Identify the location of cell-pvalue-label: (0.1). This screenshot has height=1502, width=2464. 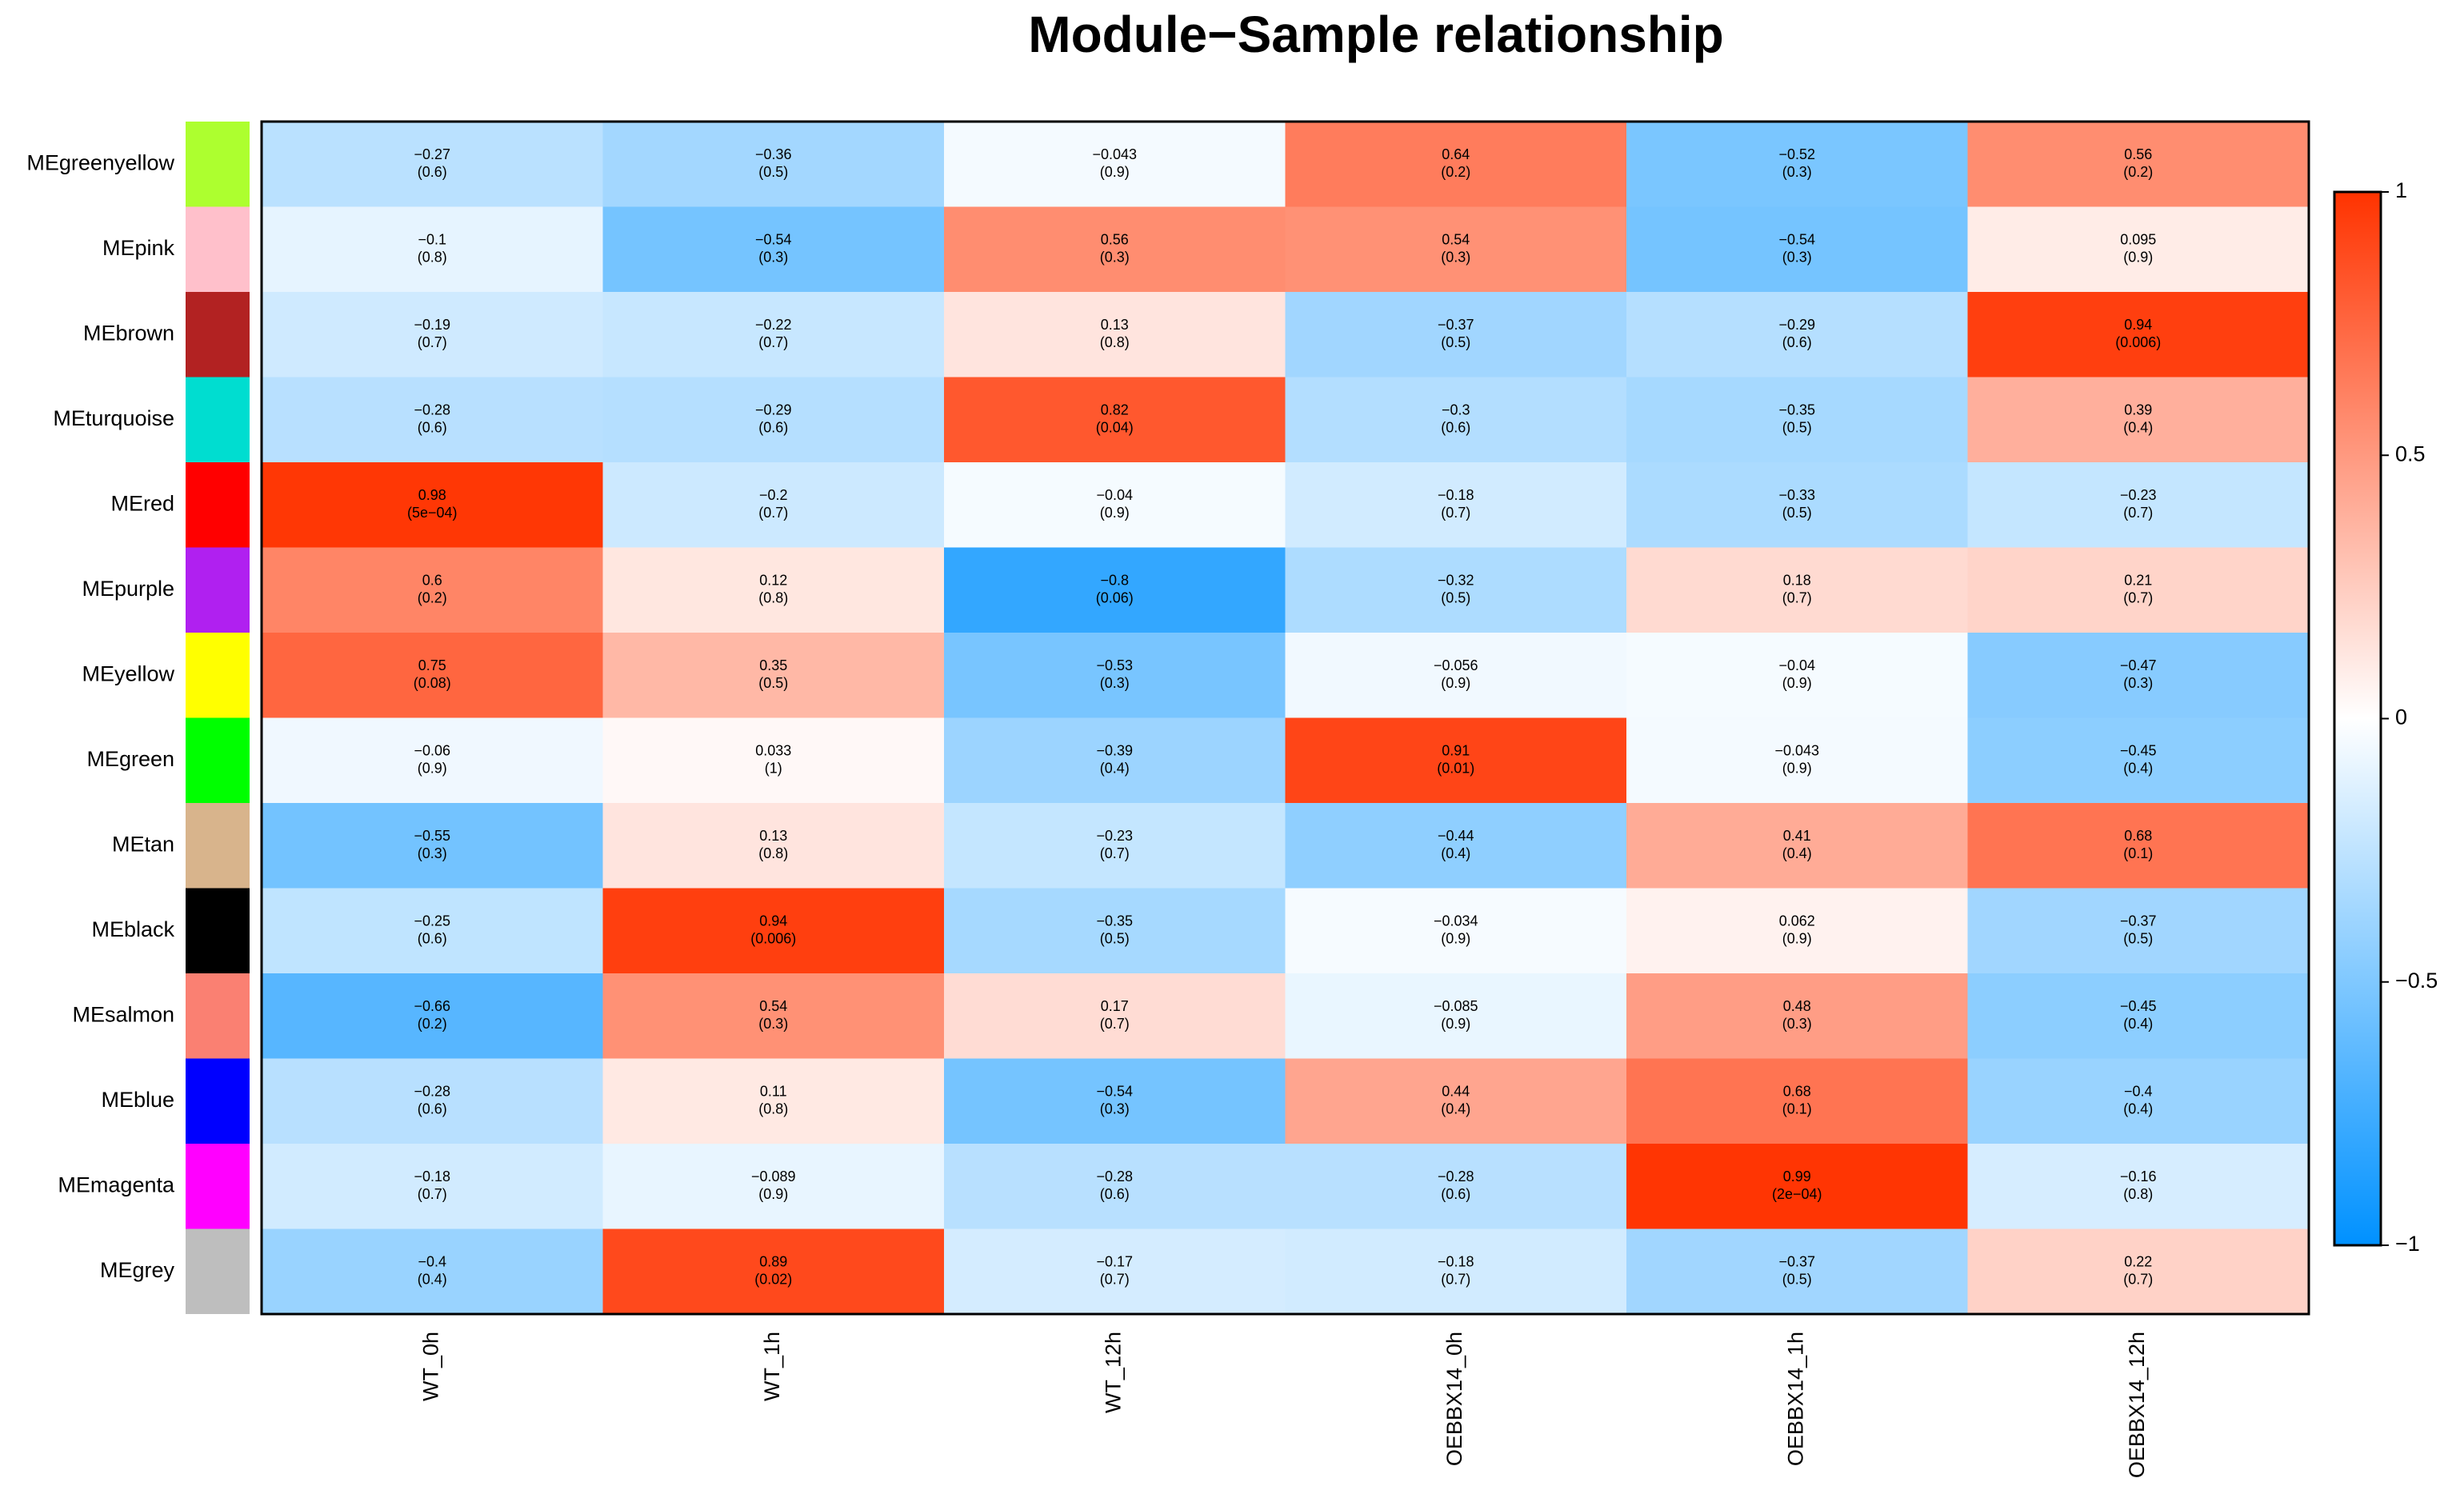
(1797, 1109).